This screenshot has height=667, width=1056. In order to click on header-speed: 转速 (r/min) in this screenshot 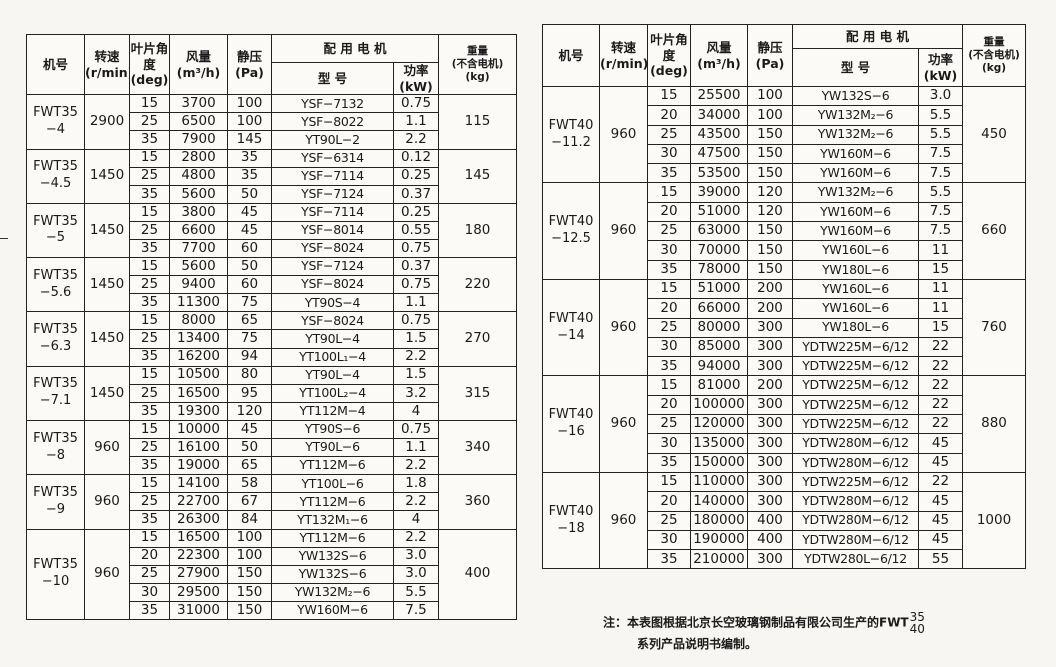, I will do `click(107, 64)`.